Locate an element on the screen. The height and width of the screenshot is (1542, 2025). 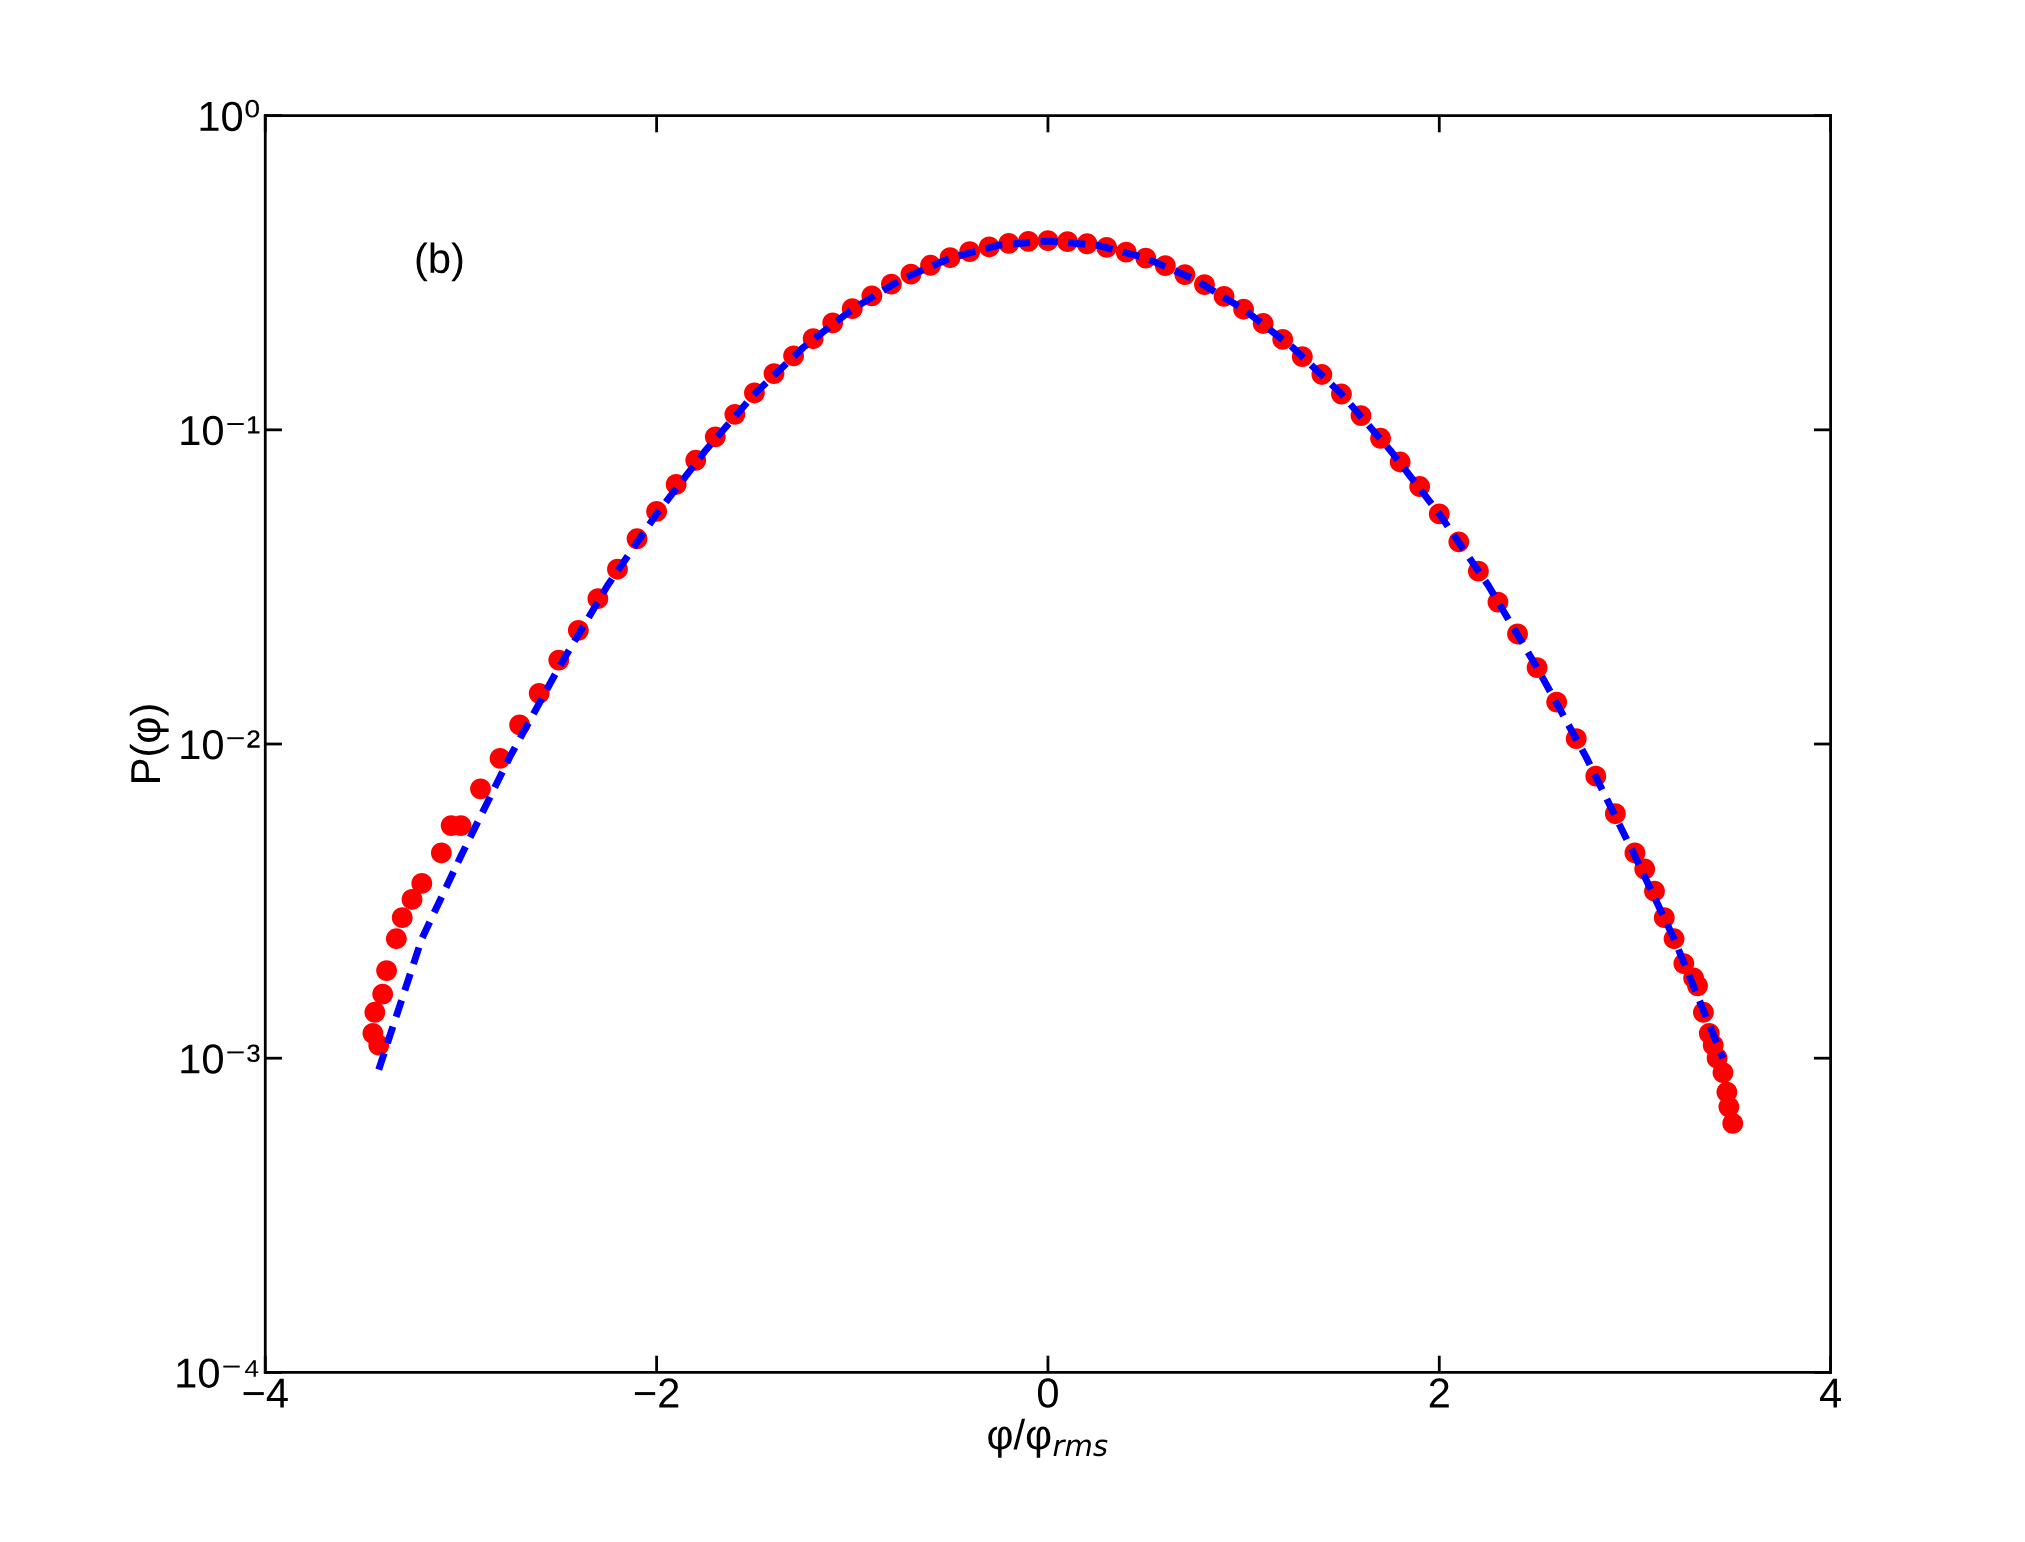
x-tick-label: −2 is located at coordinates (656, 1393).